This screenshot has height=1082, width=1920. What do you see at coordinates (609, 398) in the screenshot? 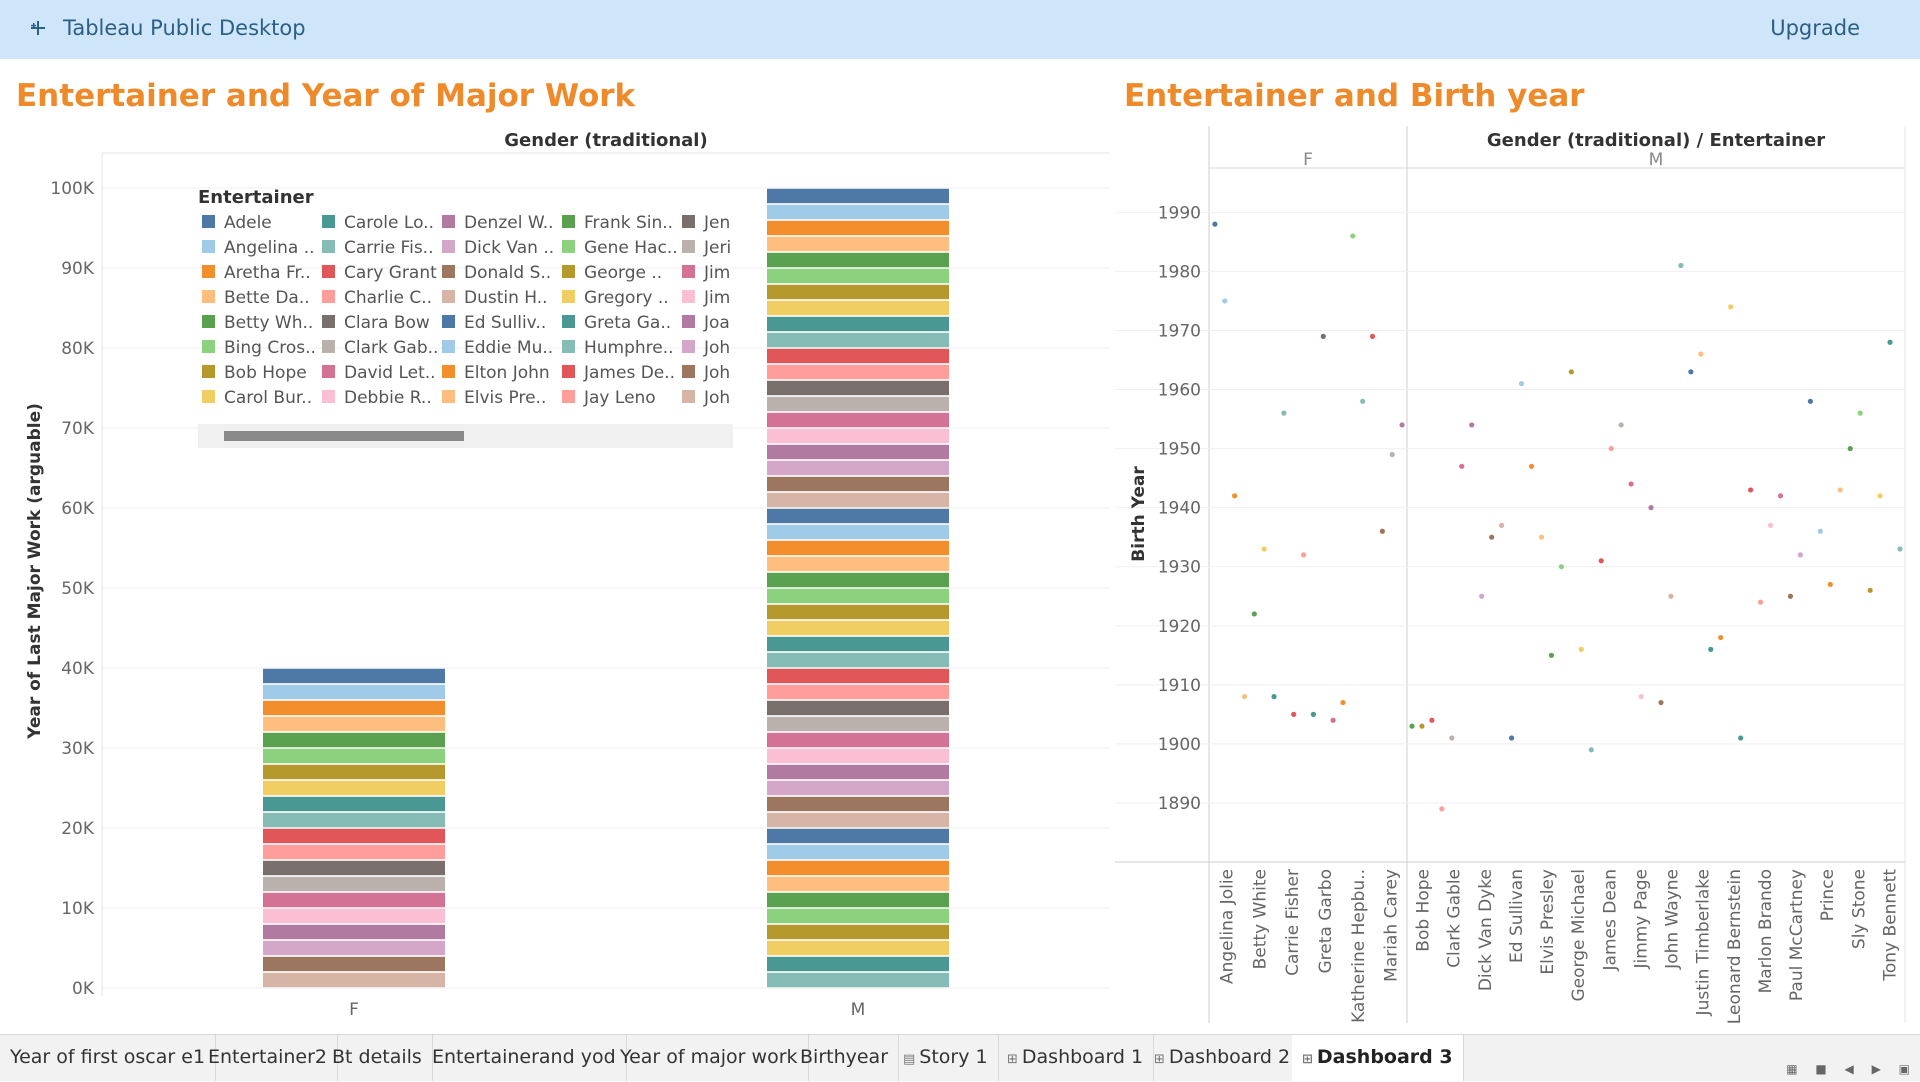
I see `legend-item: Jay Leno` at bounding box center [609, 398].